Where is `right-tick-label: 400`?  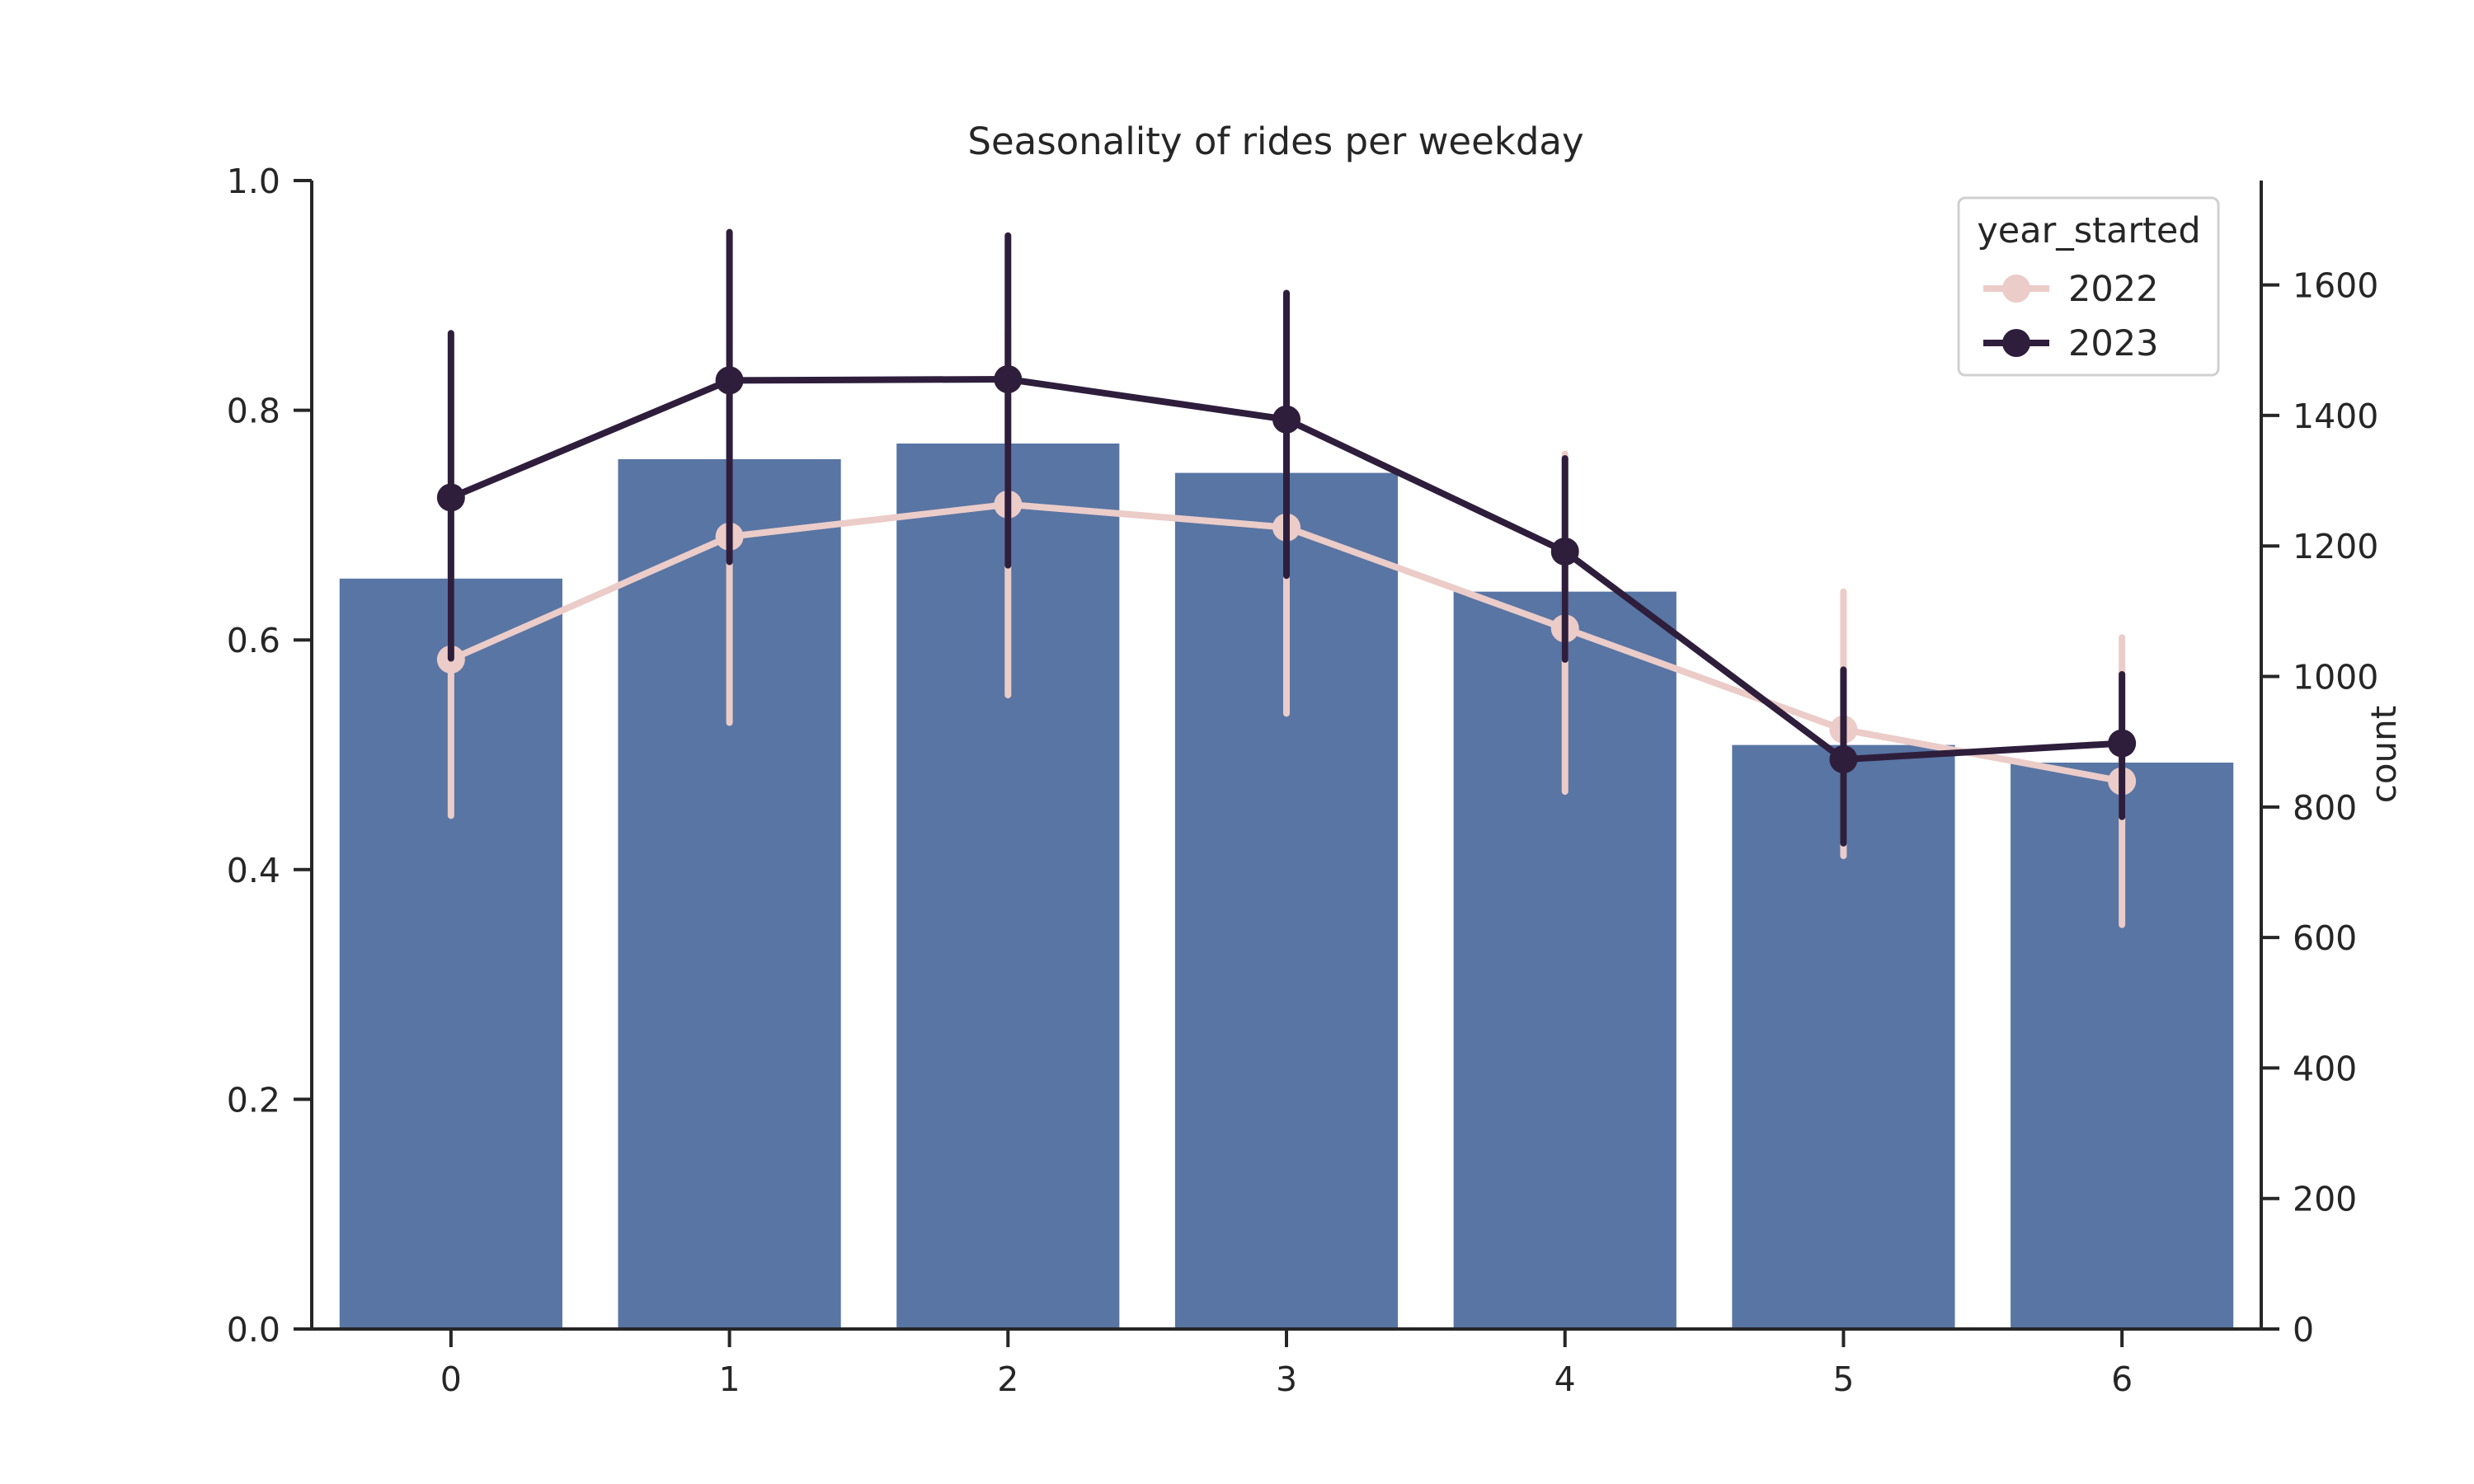
right-tick-label: 400 is located at coordinates (2325, 1068).